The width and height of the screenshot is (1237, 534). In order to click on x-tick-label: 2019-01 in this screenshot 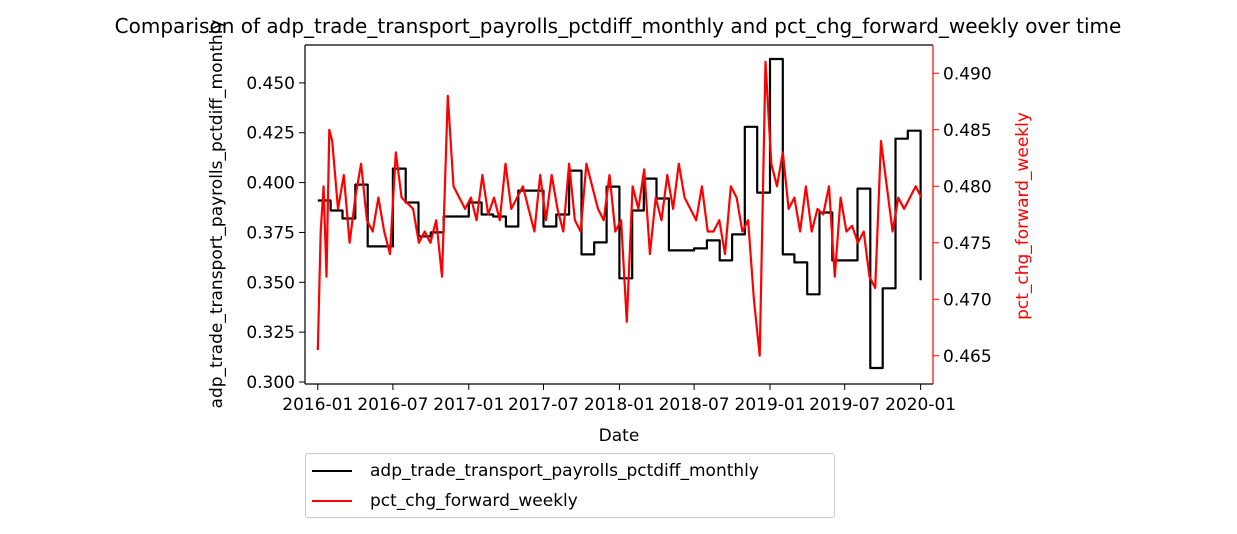, I will do `click(770, 405)`.